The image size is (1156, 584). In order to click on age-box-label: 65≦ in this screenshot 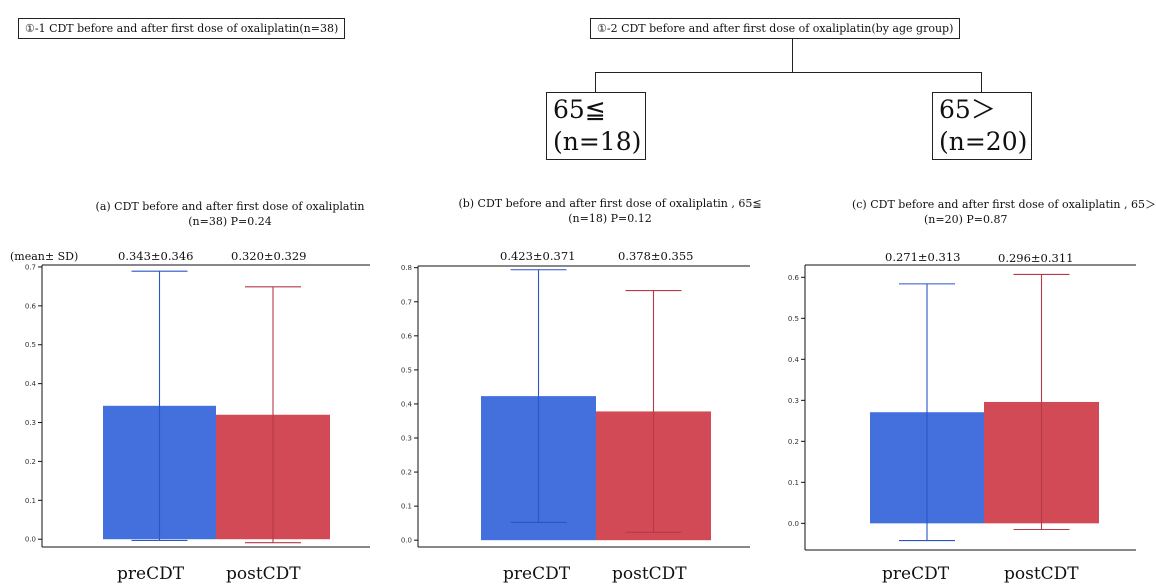, I will do `click(579, 109)`.